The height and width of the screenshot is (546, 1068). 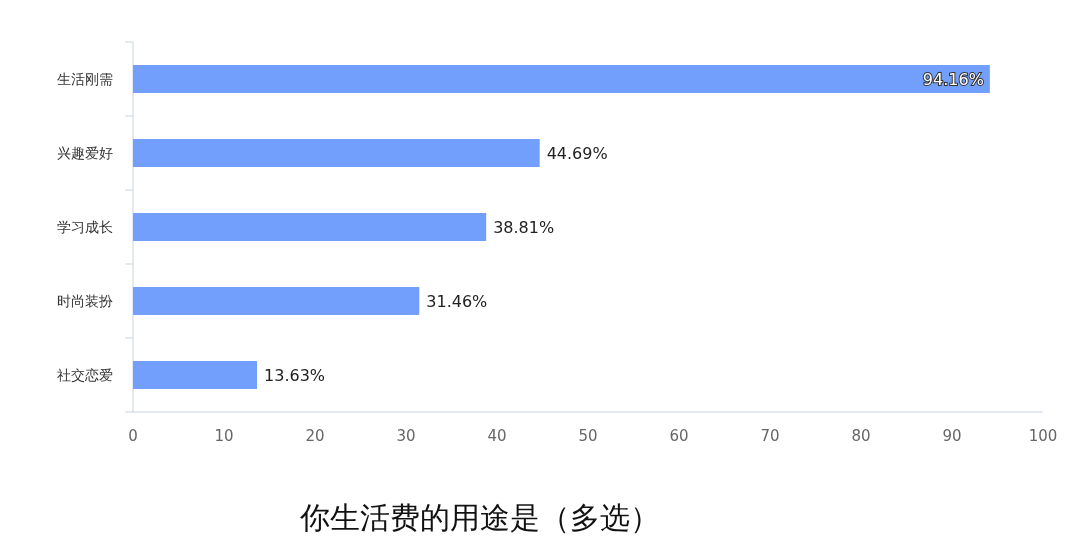 What do you see at coordinates (1043, 436) in the screenshot?
I see `x-tick-label: 100` at bounding box center [1043, 436].